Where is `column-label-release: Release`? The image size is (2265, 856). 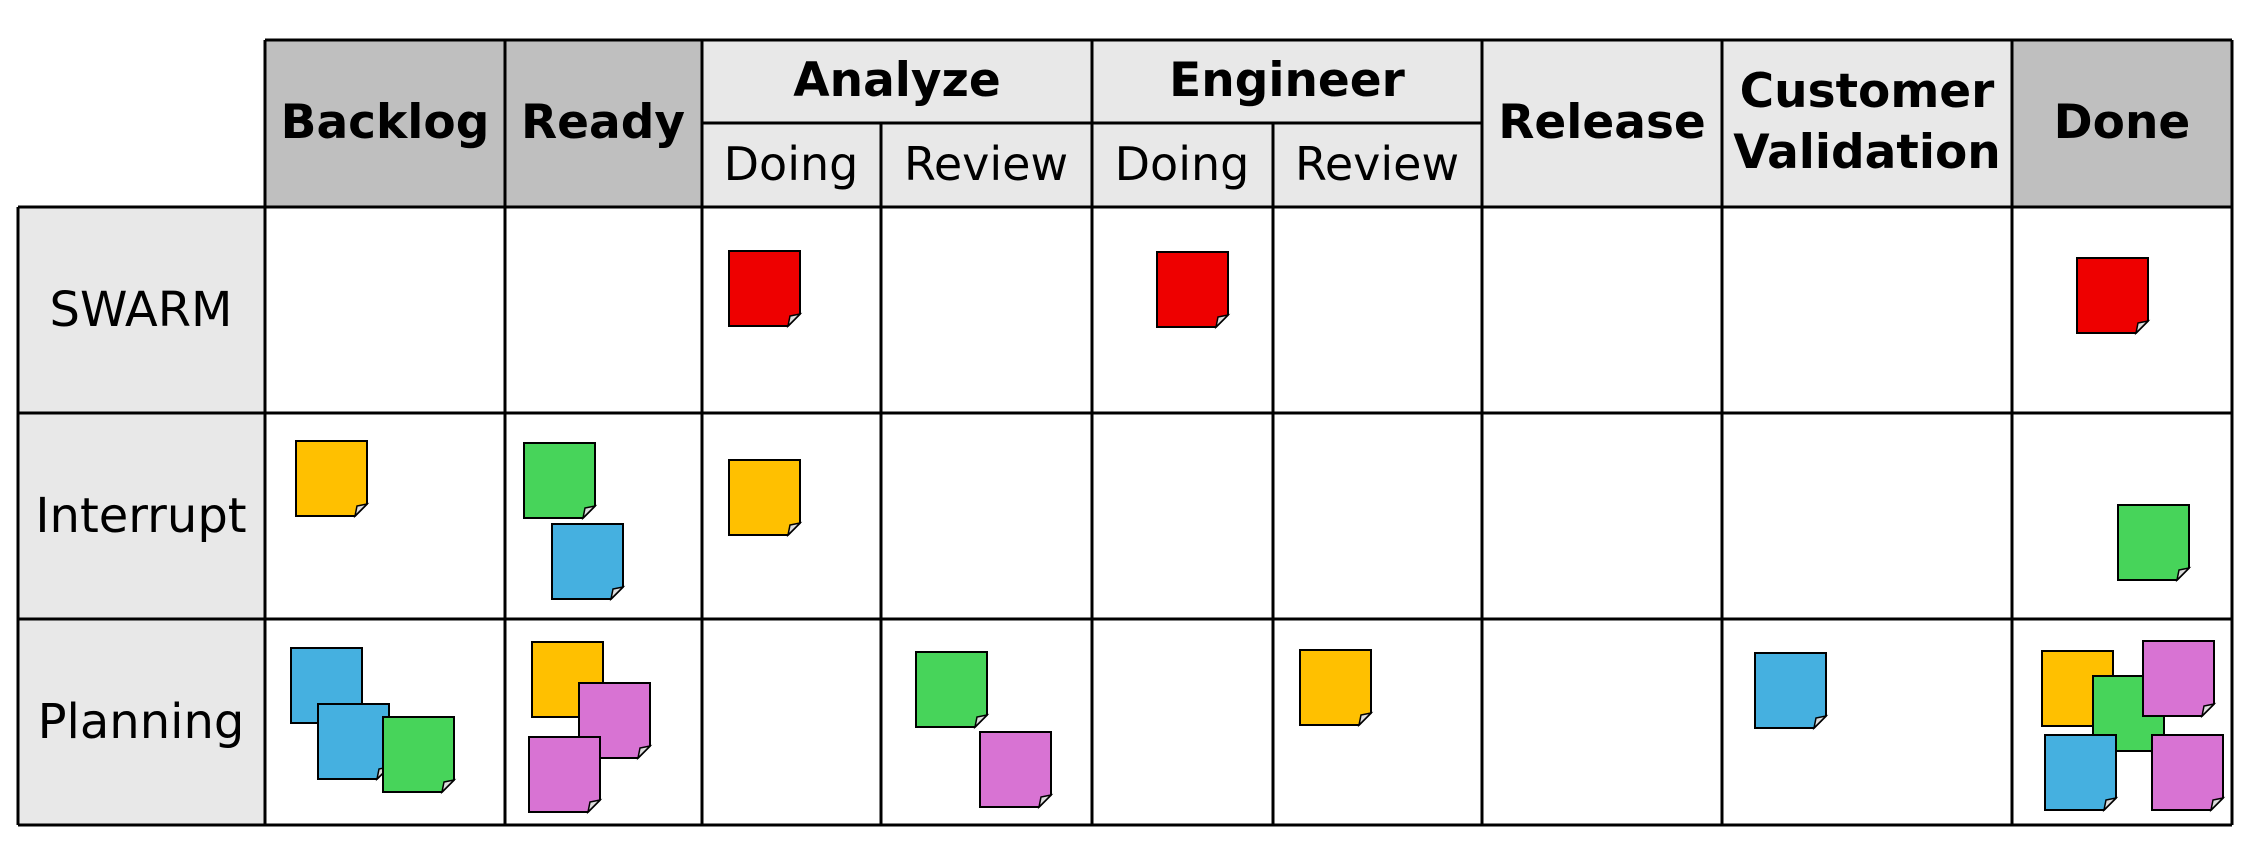
column-label-release: Release is located at coordinates (1602, 122).